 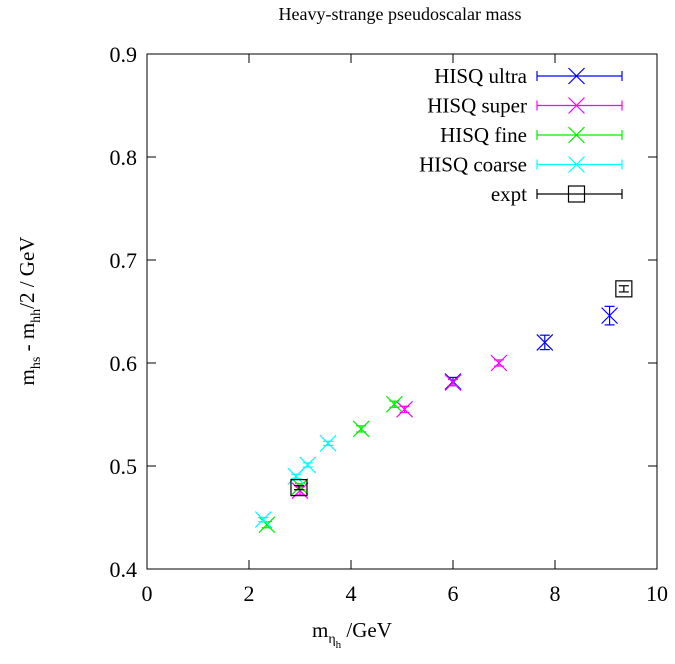 What do you see at coordinates (351, 593) in the screenshot?
I see `x-tick-label: 4` at bounding box center [351, 593].